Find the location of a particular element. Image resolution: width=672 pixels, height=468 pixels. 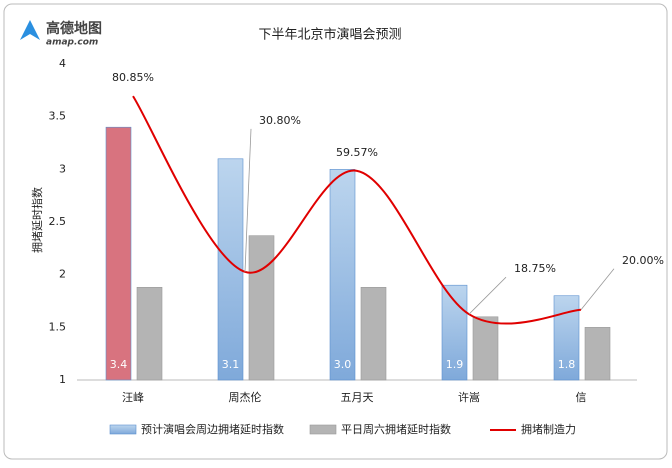

line-value-label: 20.00% is located at coordinates (643, 260).